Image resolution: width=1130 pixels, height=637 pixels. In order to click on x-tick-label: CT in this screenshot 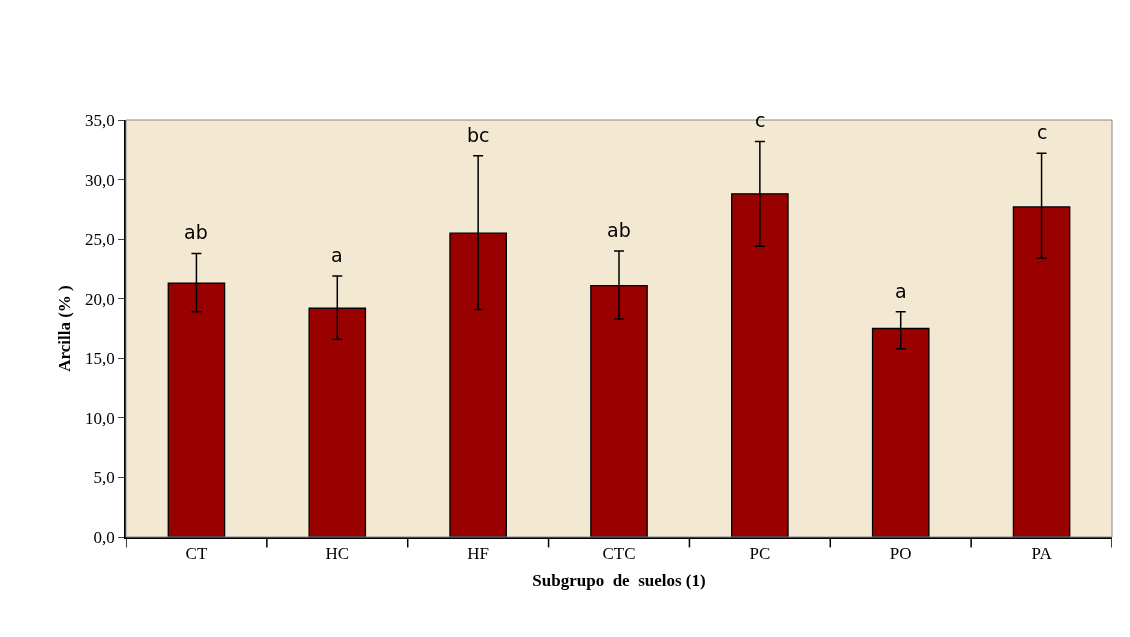, I will do `click(196, 554)`.